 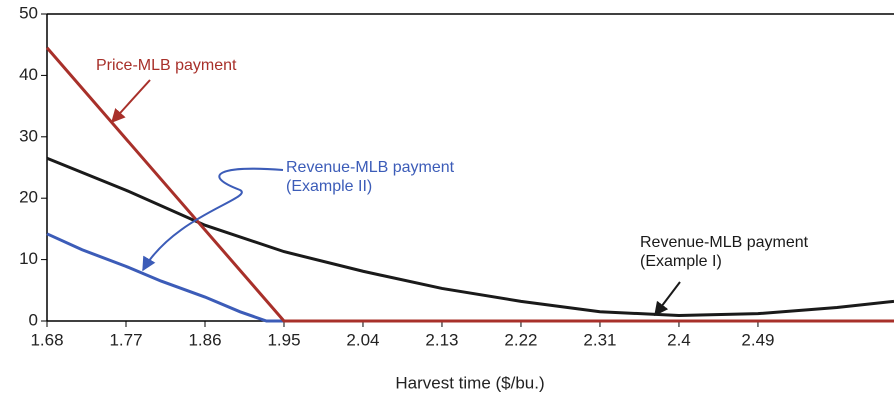 What do you see at coordinates (362, 339) in the screenshot?
I see `x-tick-label: 2.04` at bounding box center [362, 339].